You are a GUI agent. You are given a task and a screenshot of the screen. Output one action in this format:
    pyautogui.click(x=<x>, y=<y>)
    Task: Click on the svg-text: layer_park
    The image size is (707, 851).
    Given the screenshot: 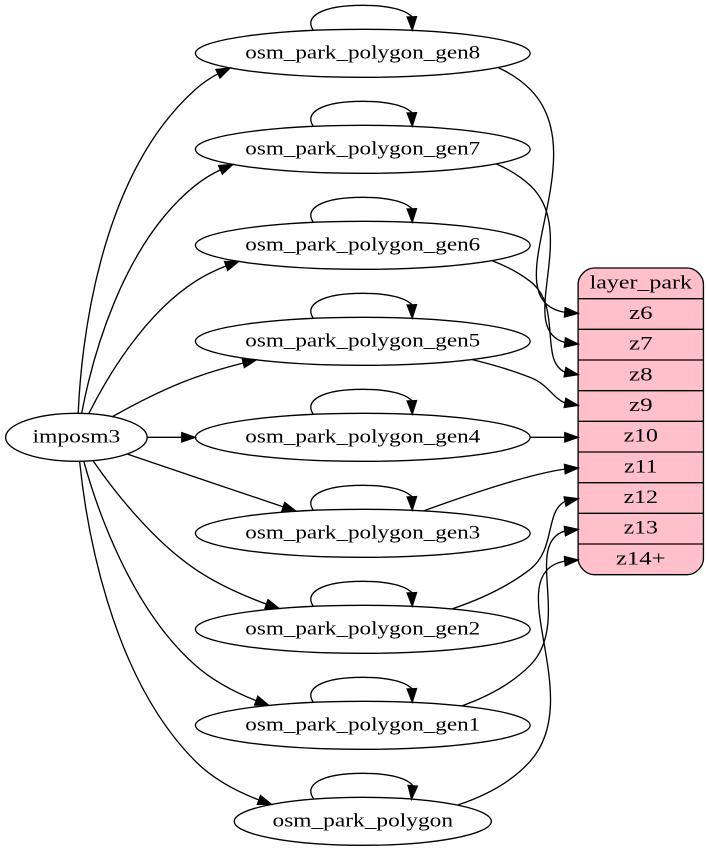 What is the action you would take?
    pyautogui.click(x=641, y=282)
    